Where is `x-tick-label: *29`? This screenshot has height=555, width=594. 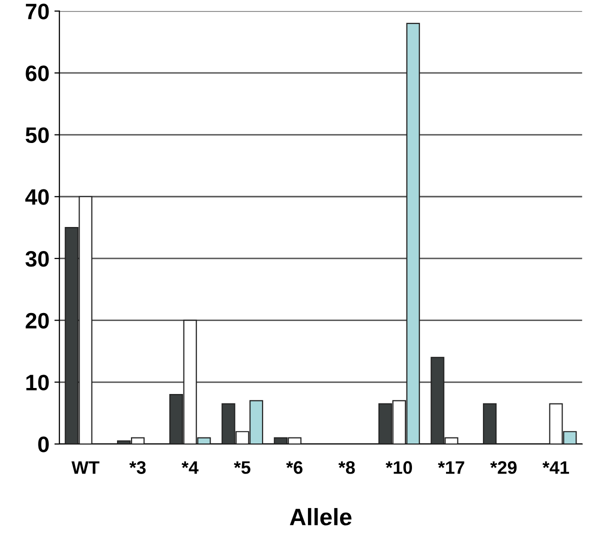 x-tick-label: *29 is located at coordinates (503, 467).